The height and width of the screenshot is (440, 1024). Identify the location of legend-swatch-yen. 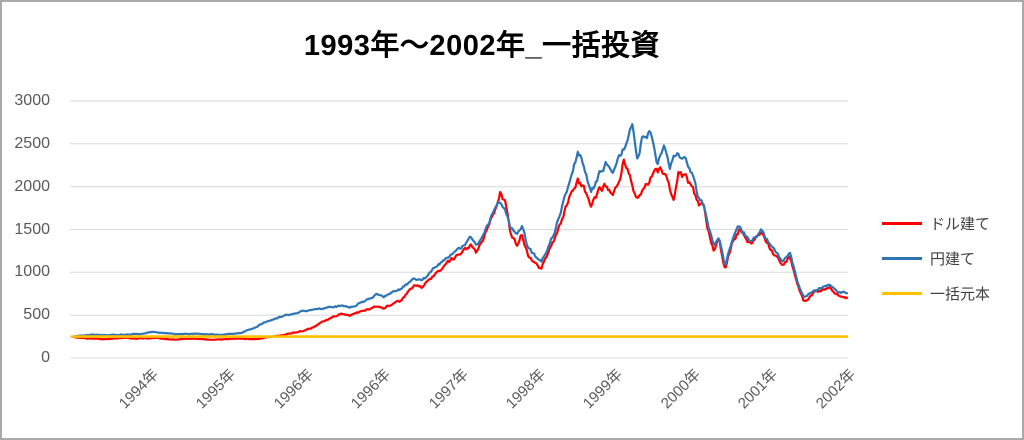
(902, 258).